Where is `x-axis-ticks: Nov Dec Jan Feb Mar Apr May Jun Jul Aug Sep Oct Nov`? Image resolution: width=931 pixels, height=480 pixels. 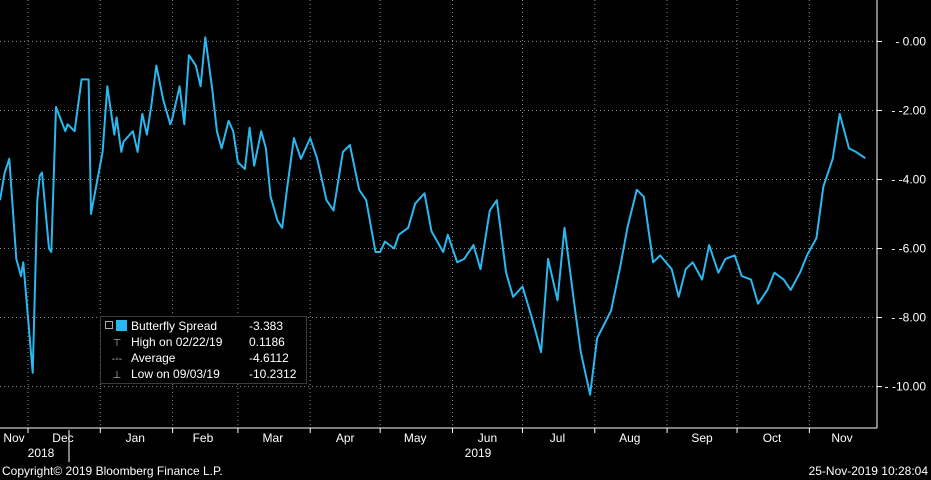
x-axis-ticks: Nov Dec Jan Feb Mar Apr May Jun Jul Aug Sep Oct Nov is located at coordinates (428, 436).